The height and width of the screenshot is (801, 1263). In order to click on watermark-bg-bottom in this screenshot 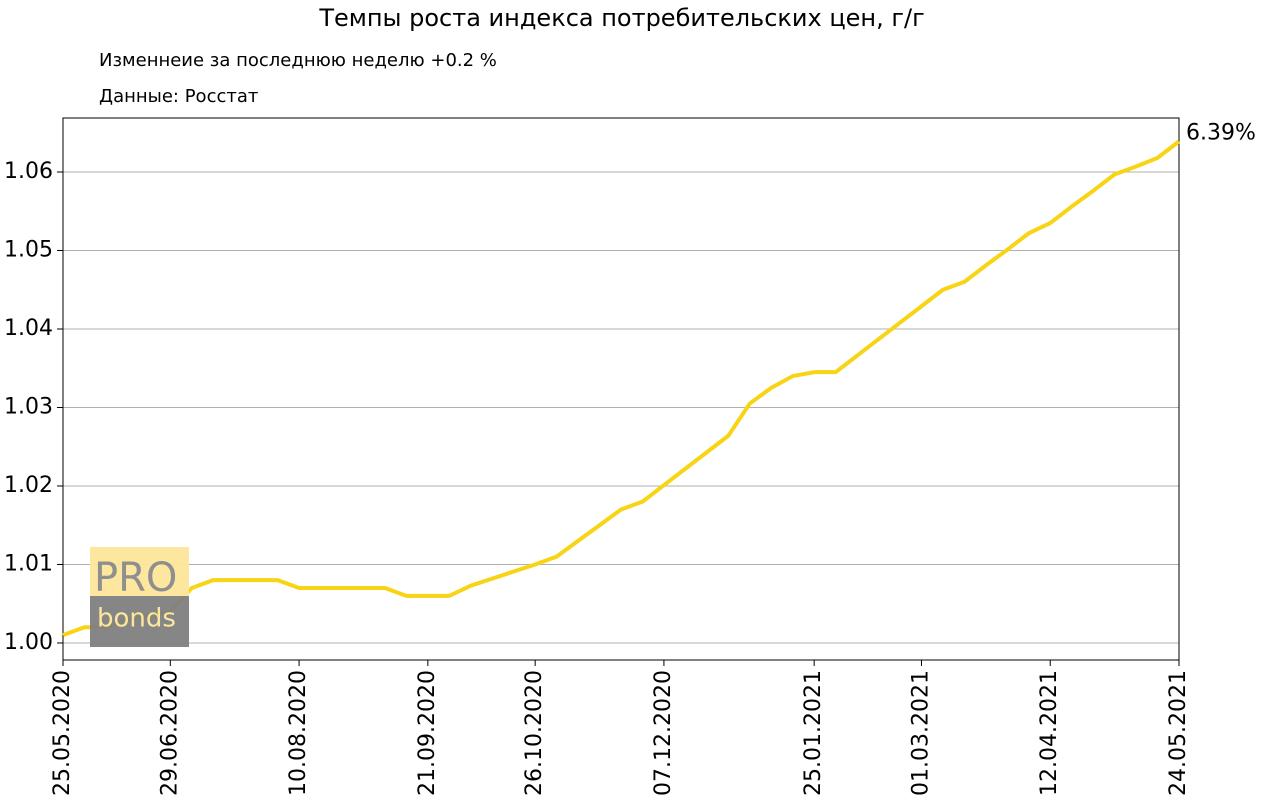, I will do `click(139, 621)`.